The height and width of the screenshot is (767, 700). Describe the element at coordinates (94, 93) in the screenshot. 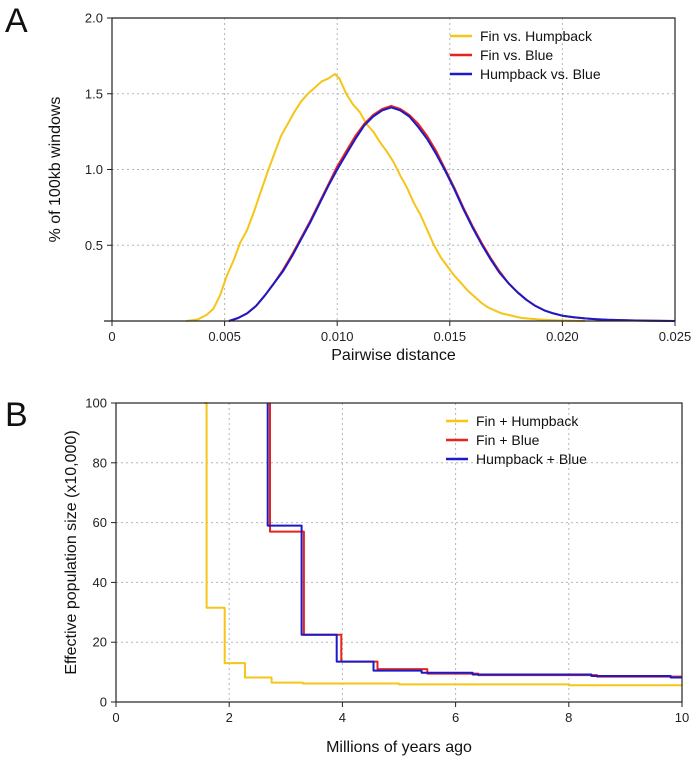

I see `panel-a-ytick-label: 1.5` at that location.